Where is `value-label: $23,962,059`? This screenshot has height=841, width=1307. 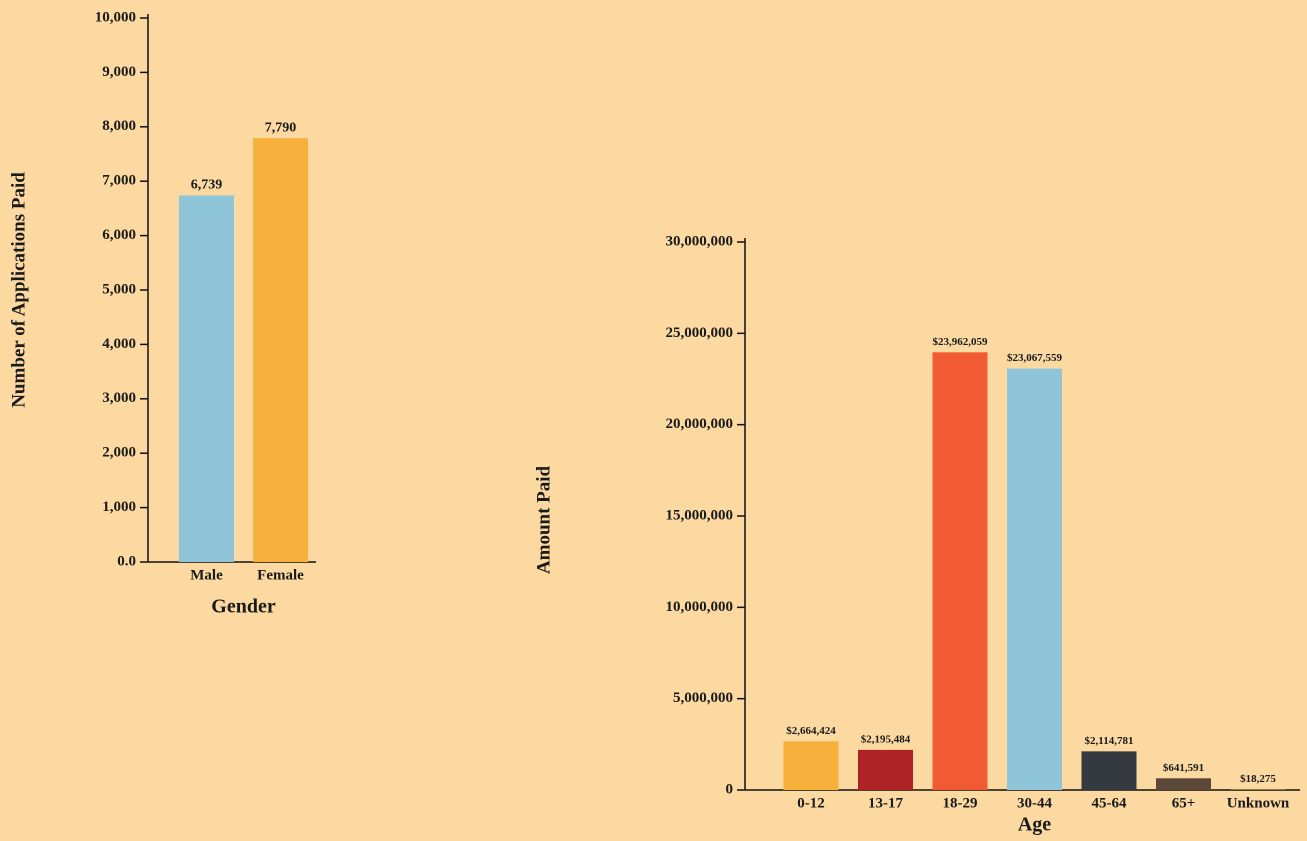
value-label: $23,962,059 is located at coordinates (961, 342).